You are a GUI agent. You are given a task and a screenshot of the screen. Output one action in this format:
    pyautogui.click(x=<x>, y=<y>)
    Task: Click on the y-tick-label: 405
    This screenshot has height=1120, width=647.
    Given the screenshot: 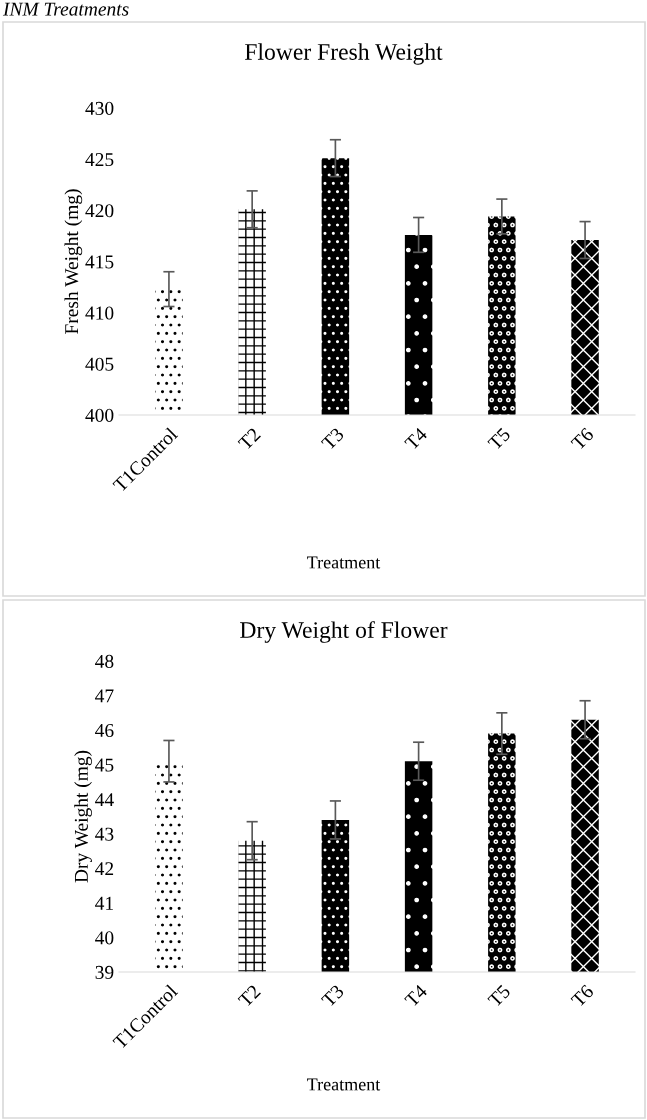 What is the action you would take?
    pyautogui.click(x=99, y=364)
    